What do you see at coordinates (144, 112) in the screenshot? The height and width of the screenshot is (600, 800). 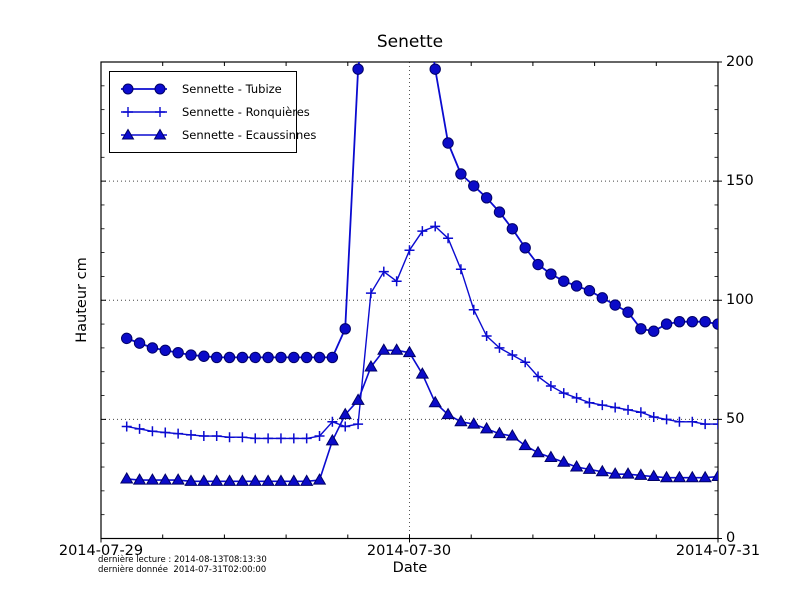 I see `plus-marker-icon` at bounding box center [144, 112].